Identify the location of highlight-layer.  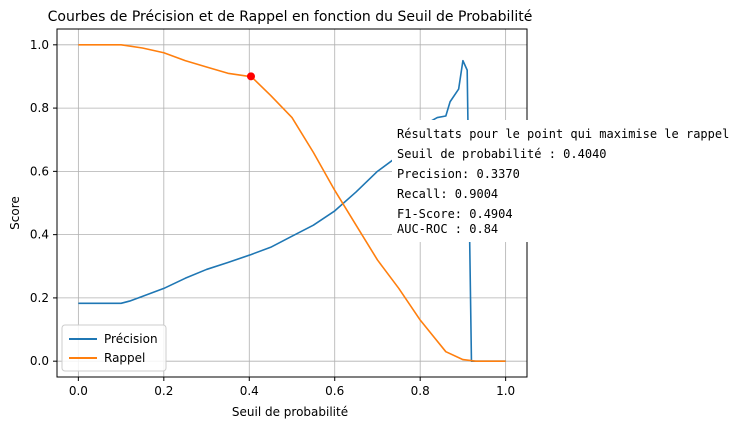
(250, 76).